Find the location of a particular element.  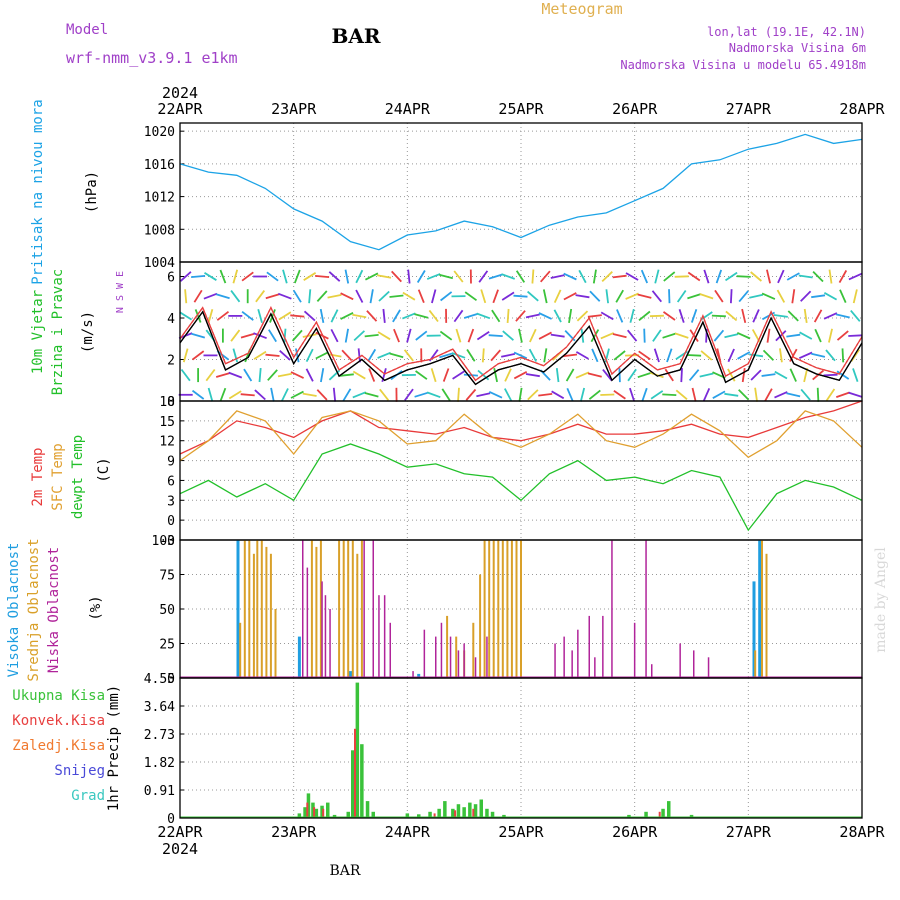

y-tick-label: 75 is located at coordinates (167, 576).